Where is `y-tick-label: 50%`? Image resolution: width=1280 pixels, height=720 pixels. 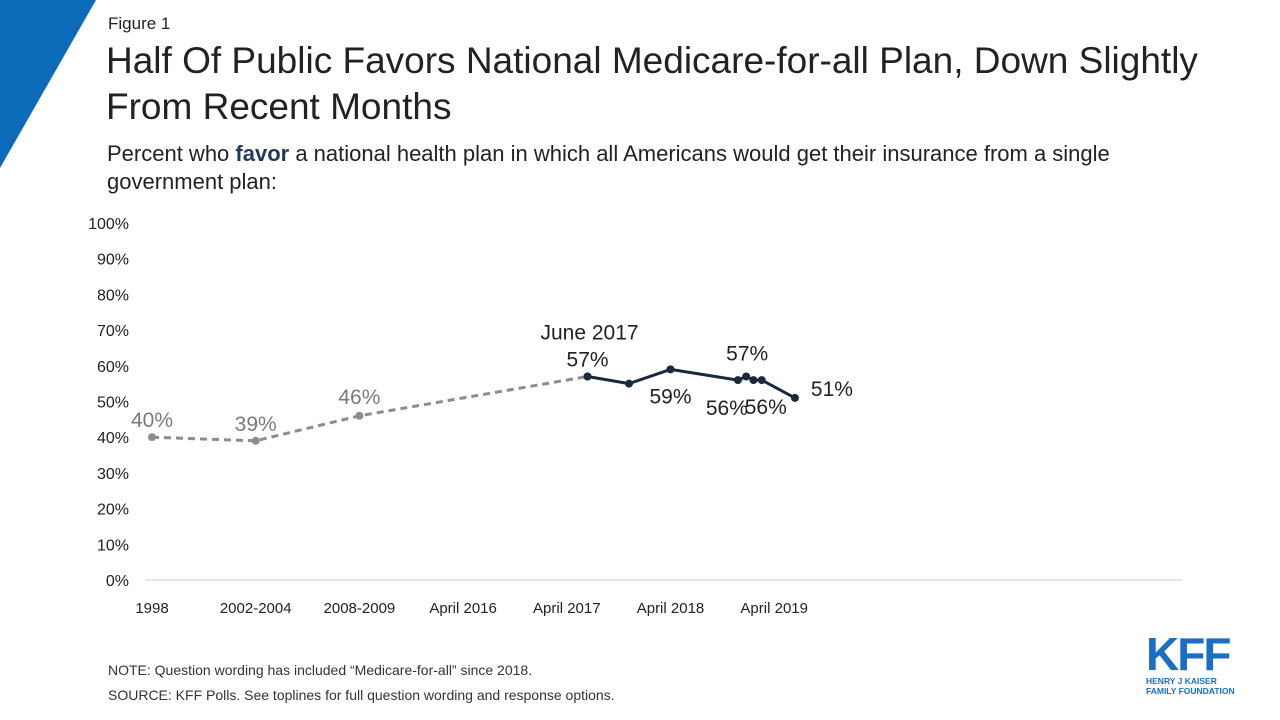 y-tick-label: 50% is located at coordinates (113, 403).